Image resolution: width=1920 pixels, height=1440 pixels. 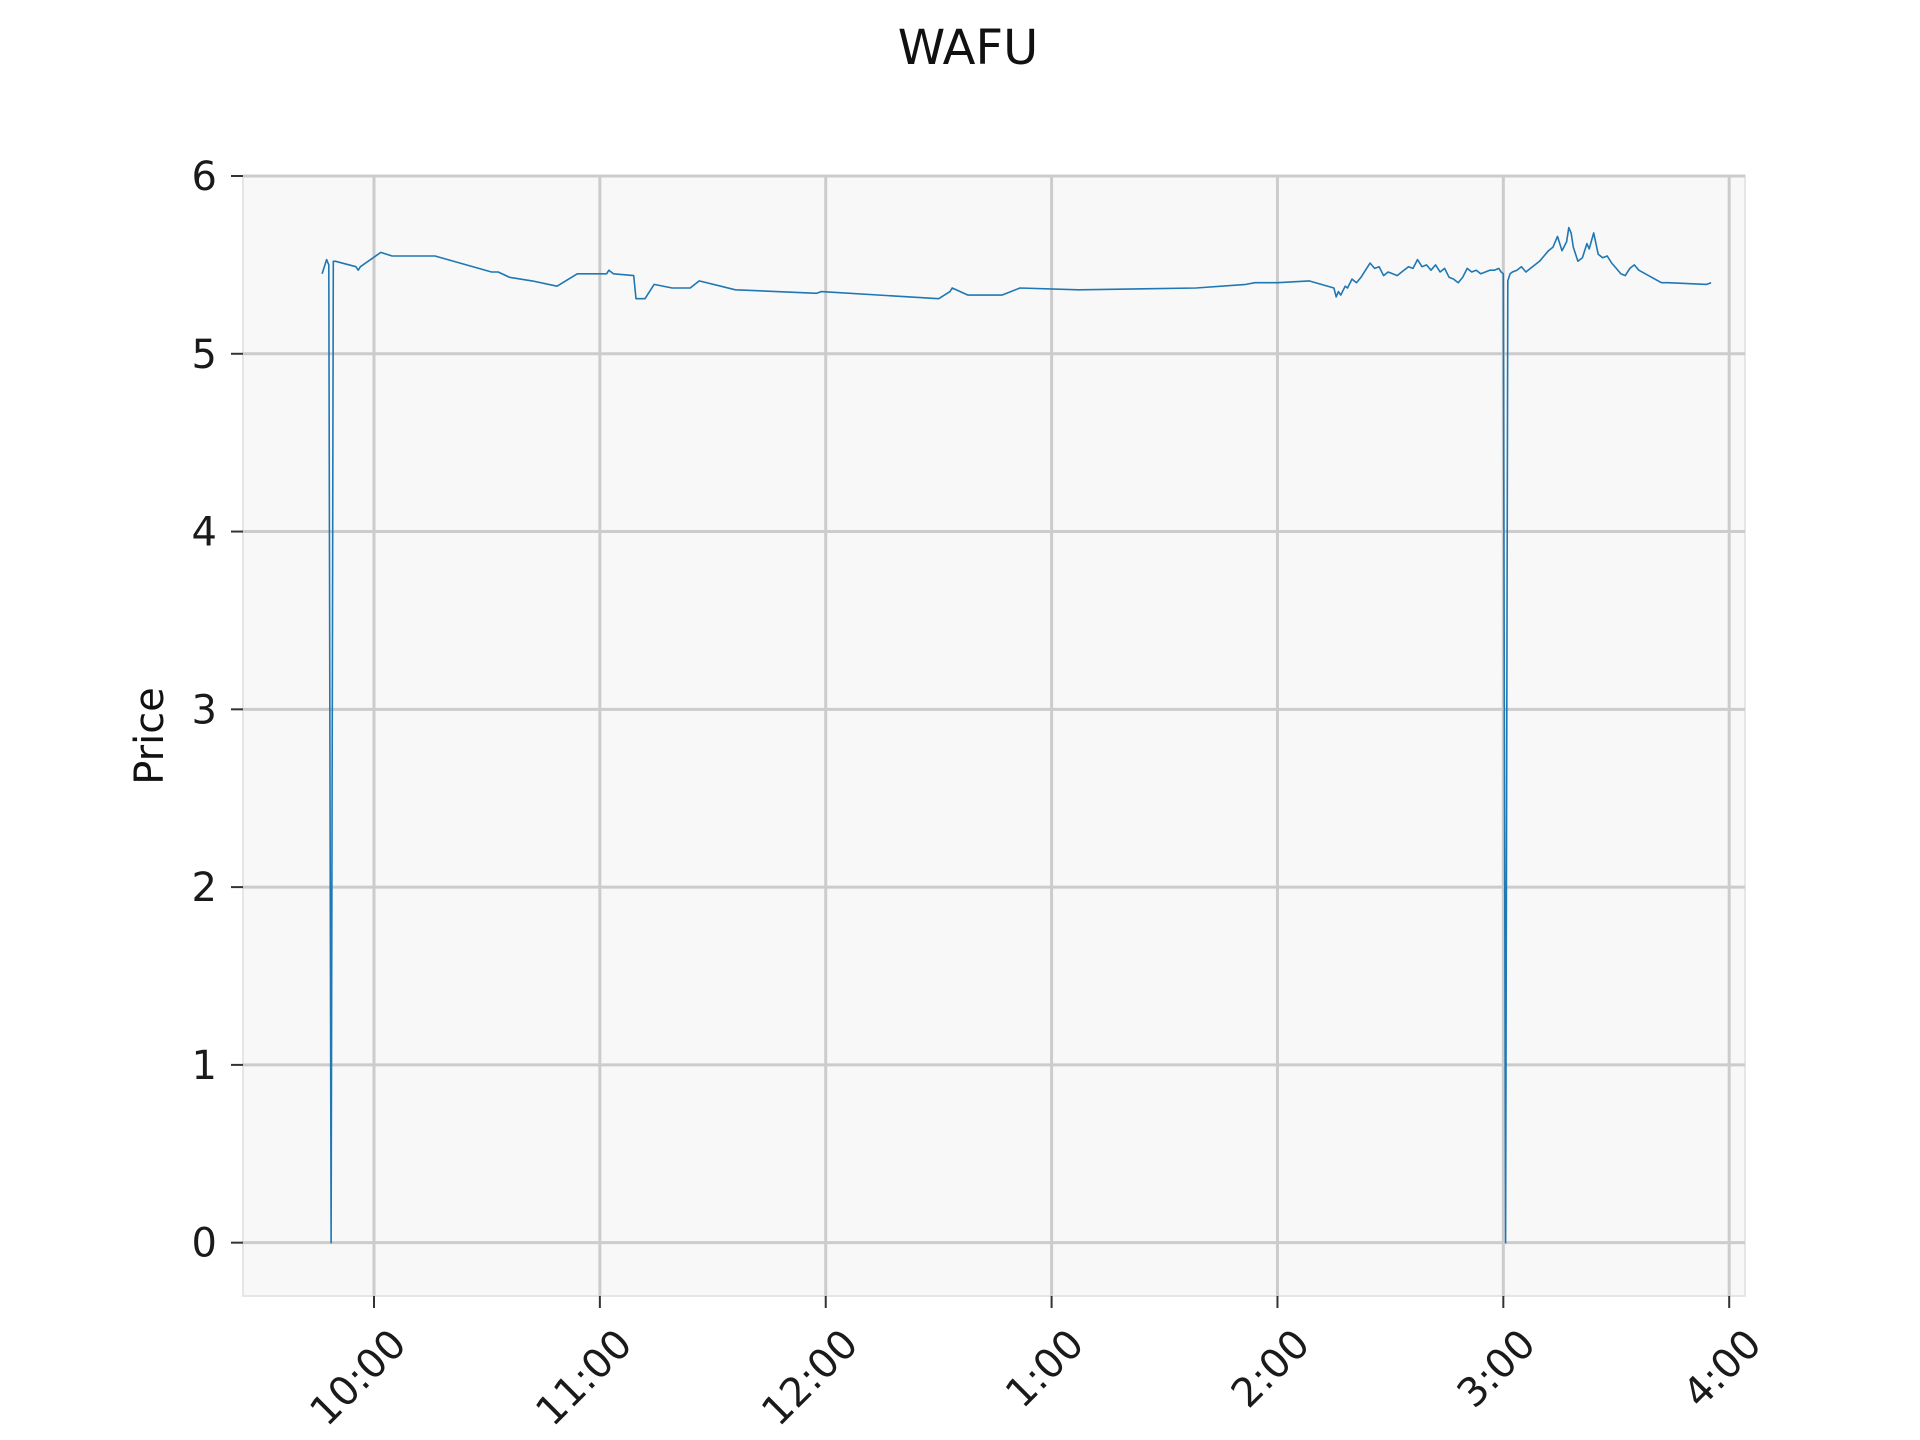 I want to click on y-tick-label: 1, so click(x=204, y=1066).